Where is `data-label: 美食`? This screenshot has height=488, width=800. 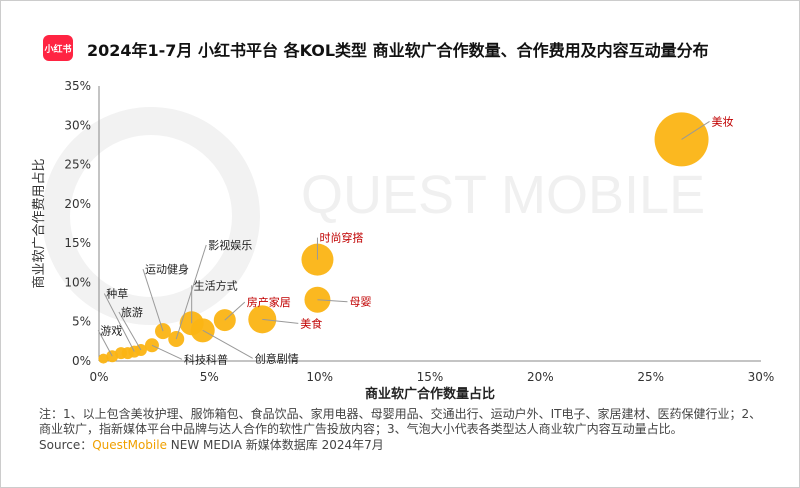
data-label: 美食 is located at coordinates (311, 323).